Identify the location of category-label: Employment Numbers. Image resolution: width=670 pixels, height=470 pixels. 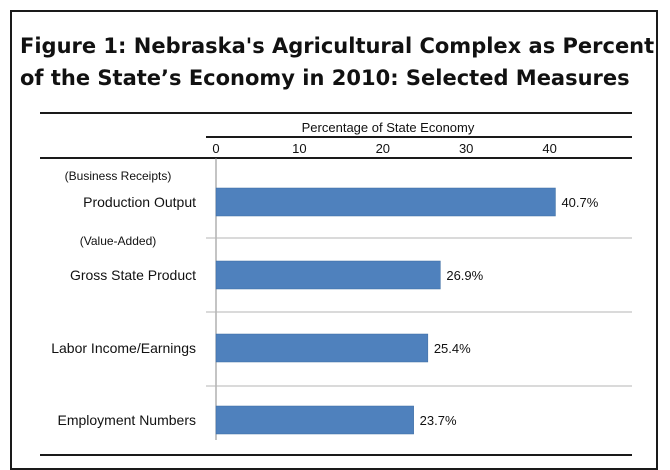
(127, 420).